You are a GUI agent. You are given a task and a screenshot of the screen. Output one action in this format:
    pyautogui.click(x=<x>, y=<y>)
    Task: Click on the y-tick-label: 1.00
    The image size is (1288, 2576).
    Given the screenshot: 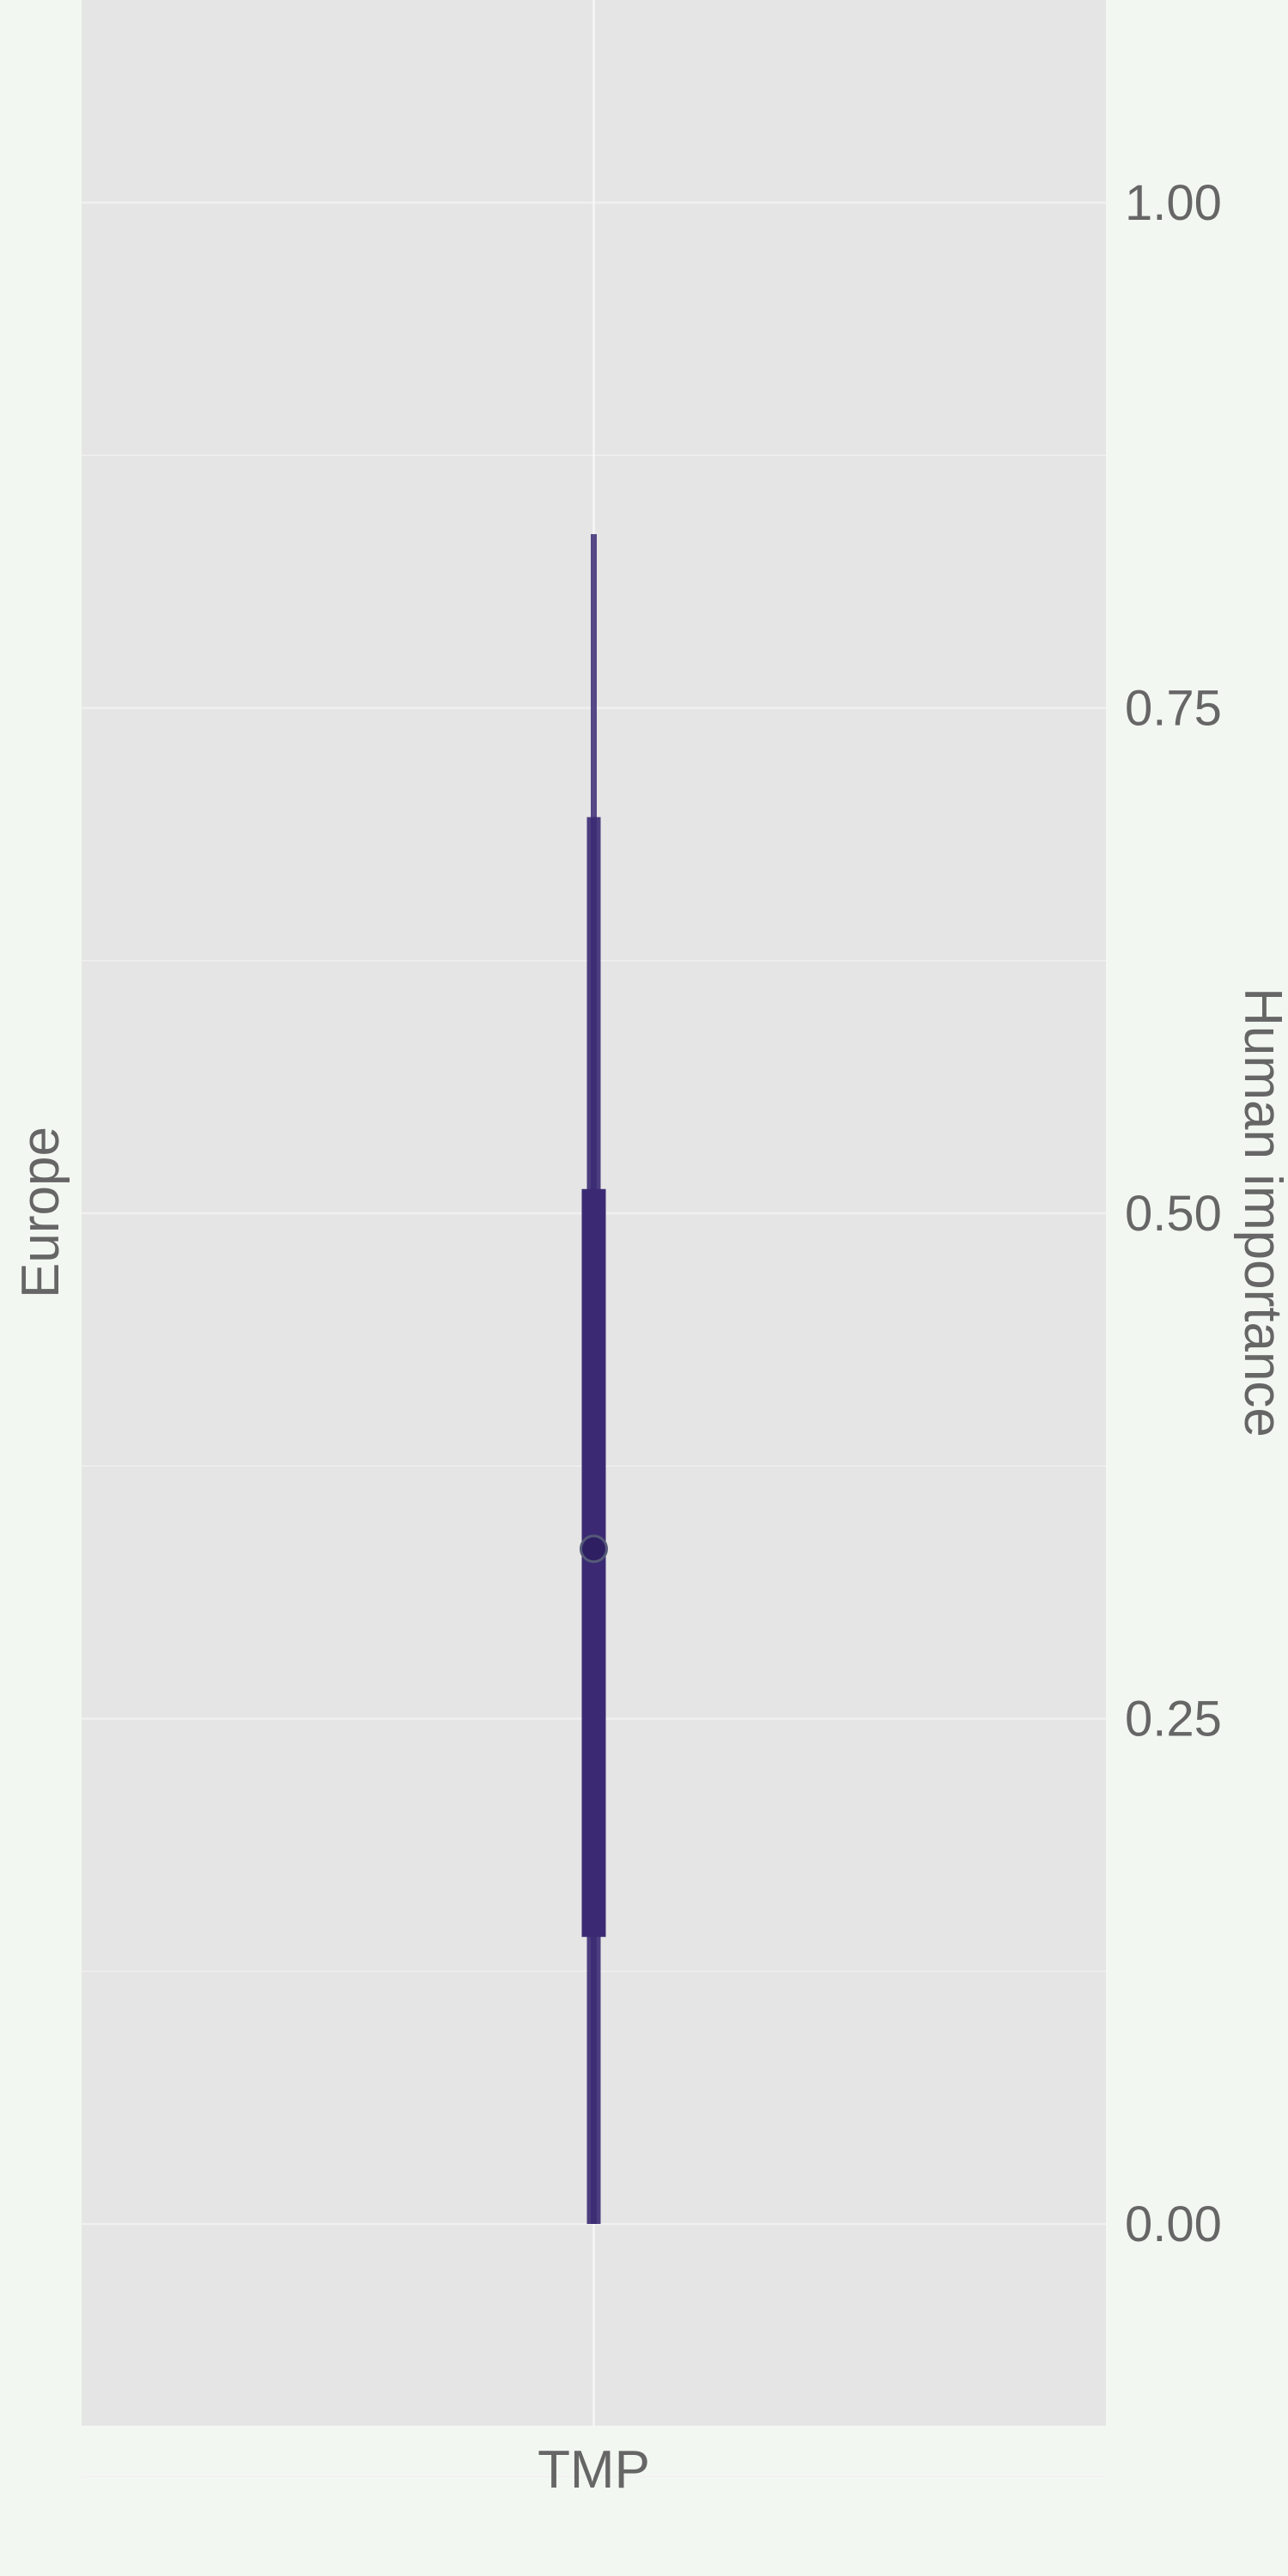 What is the action you would take?
    pyautogui.click(x=1173, y=203)
    